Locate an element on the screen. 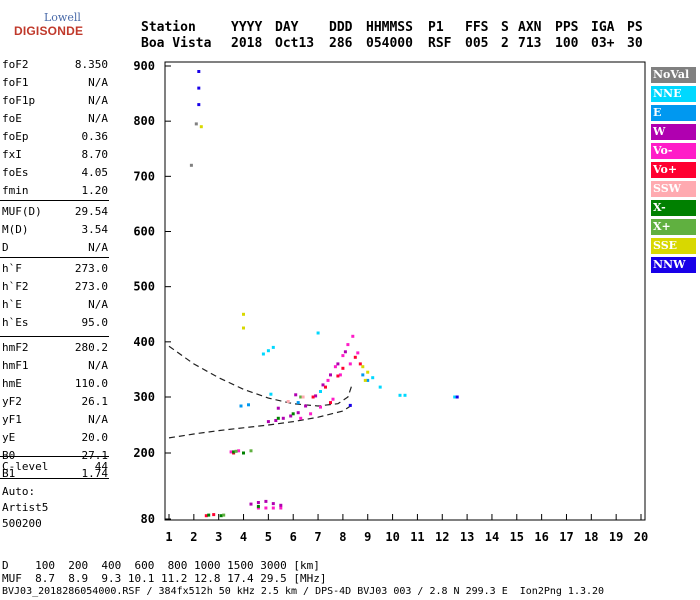 The width and height of the screenshot is (700, 600). param-row: foF2 8.350 is located at coordinates (55, 67).